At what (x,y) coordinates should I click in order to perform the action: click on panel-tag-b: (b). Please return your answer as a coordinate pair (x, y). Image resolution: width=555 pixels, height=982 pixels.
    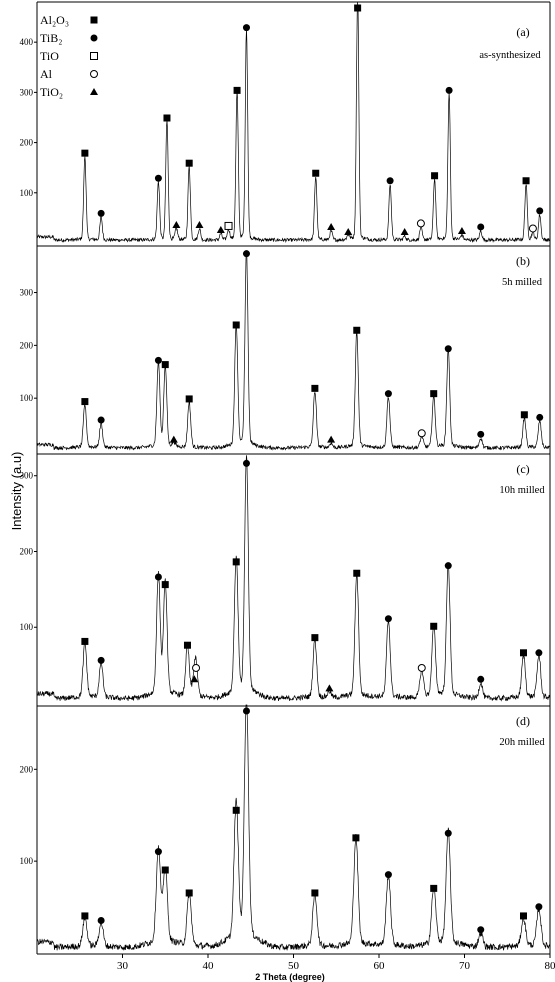
    Looking at the image, I should click on (523, 261).